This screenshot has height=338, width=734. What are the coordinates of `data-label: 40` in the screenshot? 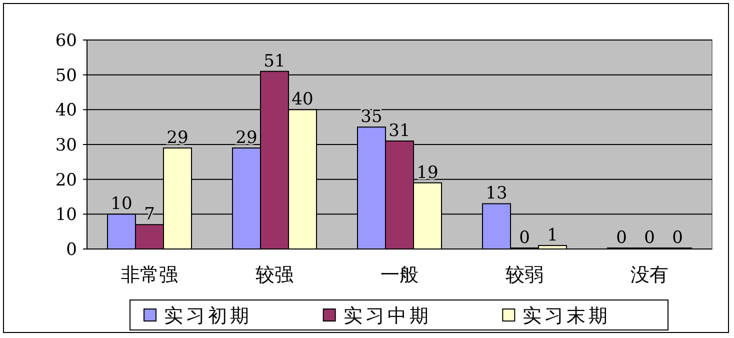 It's located at (303, 100).